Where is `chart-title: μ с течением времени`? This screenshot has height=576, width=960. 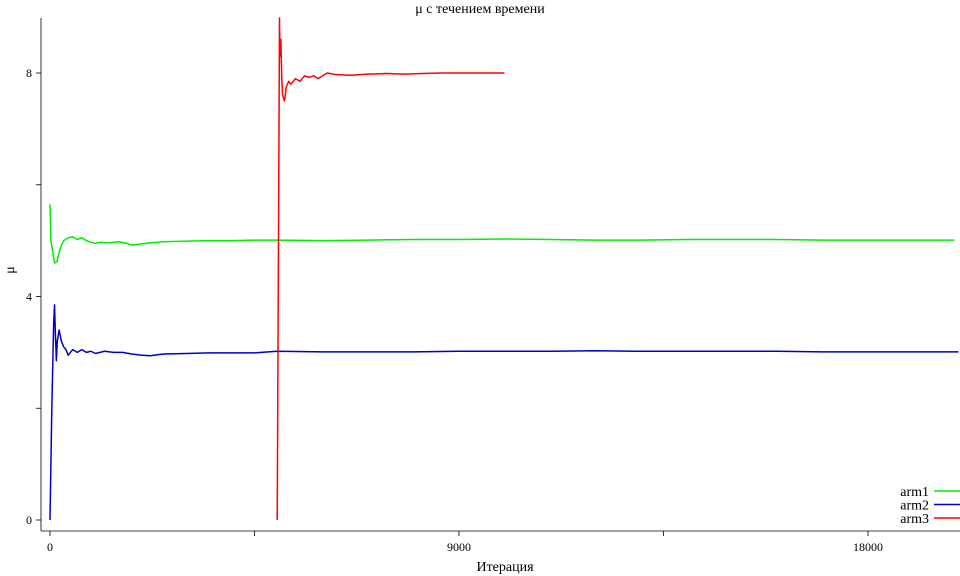 chart-title: μ с течением времени is located at coordinates (480, 9).